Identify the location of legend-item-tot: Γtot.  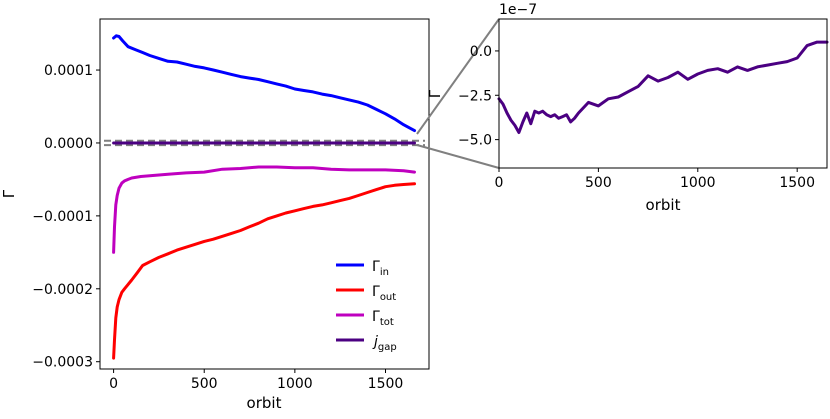
(365, 318).